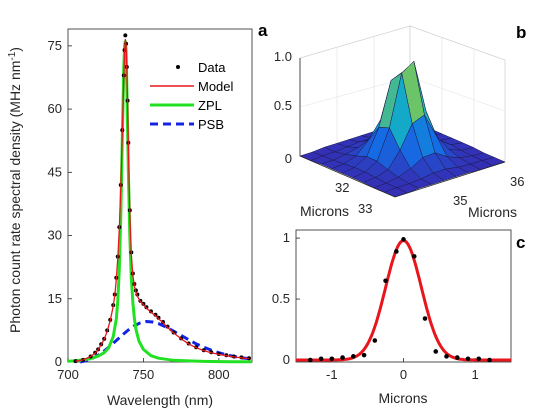 Image resolution: width=545 pixels, height=412 pixels. Describe the element at coordinates (402, 128) in the screenshot. I see `panel-b-axes-outline` at that location.